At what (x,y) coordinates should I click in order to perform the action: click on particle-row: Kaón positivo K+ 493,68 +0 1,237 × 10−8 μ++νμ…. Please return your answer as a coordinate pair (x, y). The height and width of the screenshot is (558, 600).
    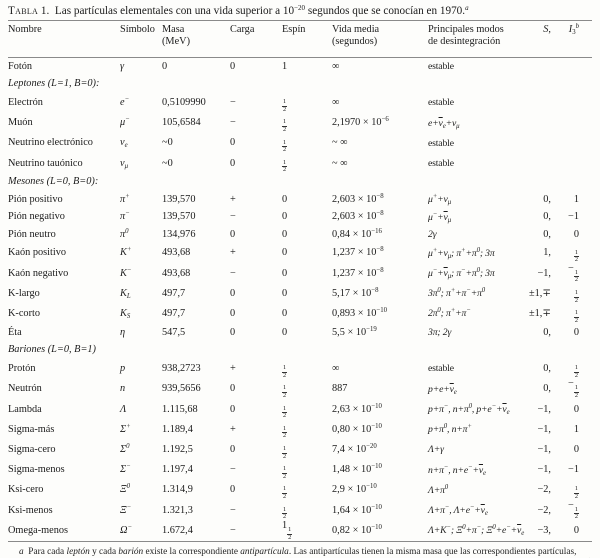
    Looking at the image, I should click on (300, 254).